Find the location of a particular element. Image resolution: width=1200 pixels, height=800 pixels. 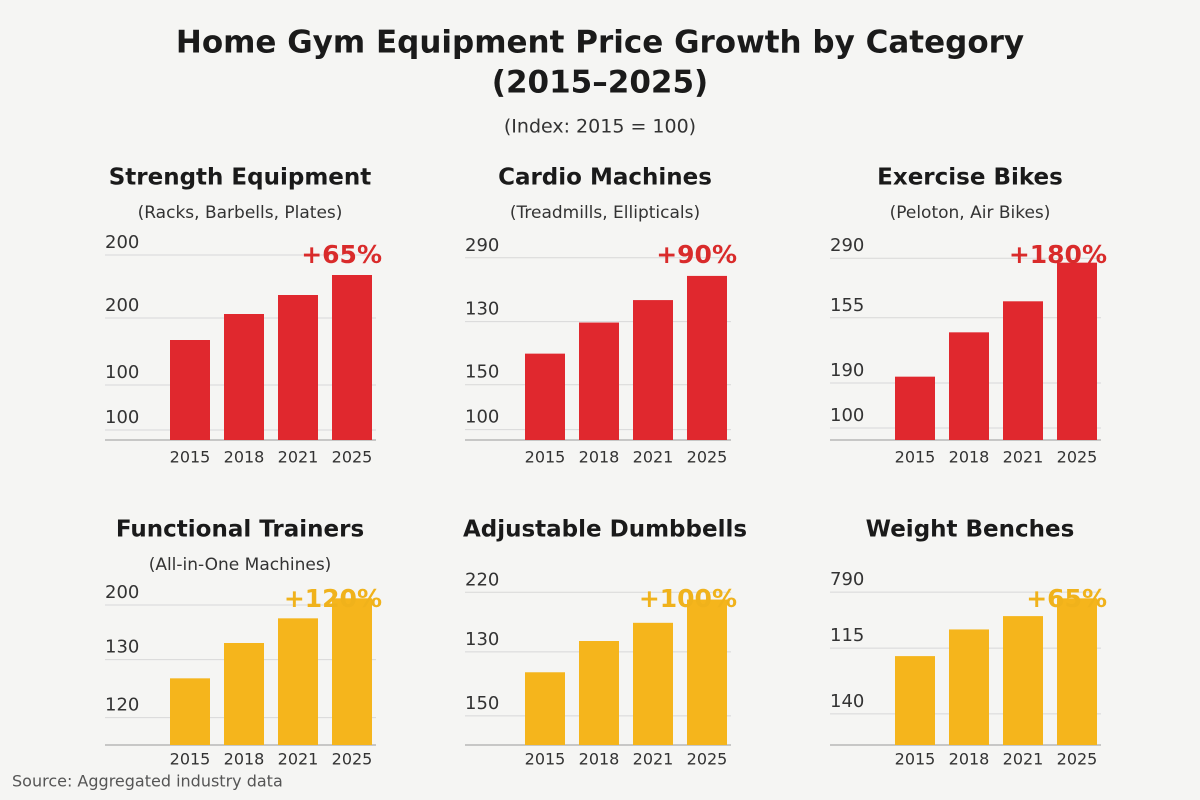

y-tick-label: 155 is located at coordinates (847, 305).